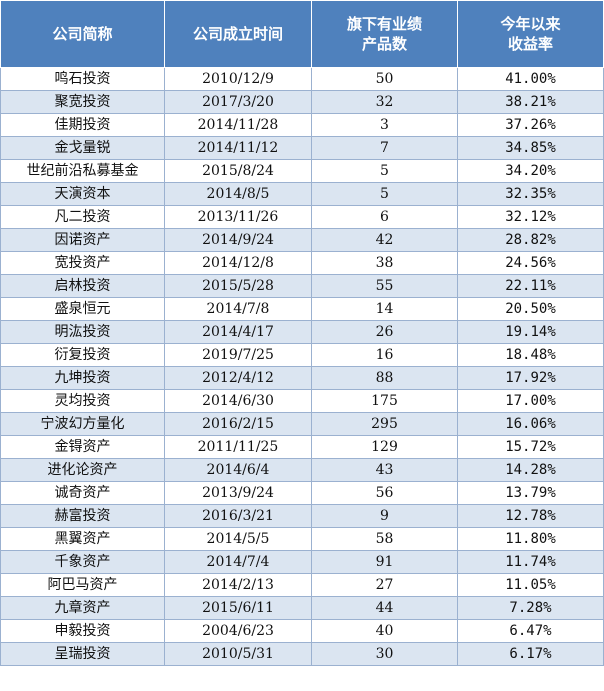 The image size is (604, 691). I want to click on cell-product-count: 55, so click(384, 286).